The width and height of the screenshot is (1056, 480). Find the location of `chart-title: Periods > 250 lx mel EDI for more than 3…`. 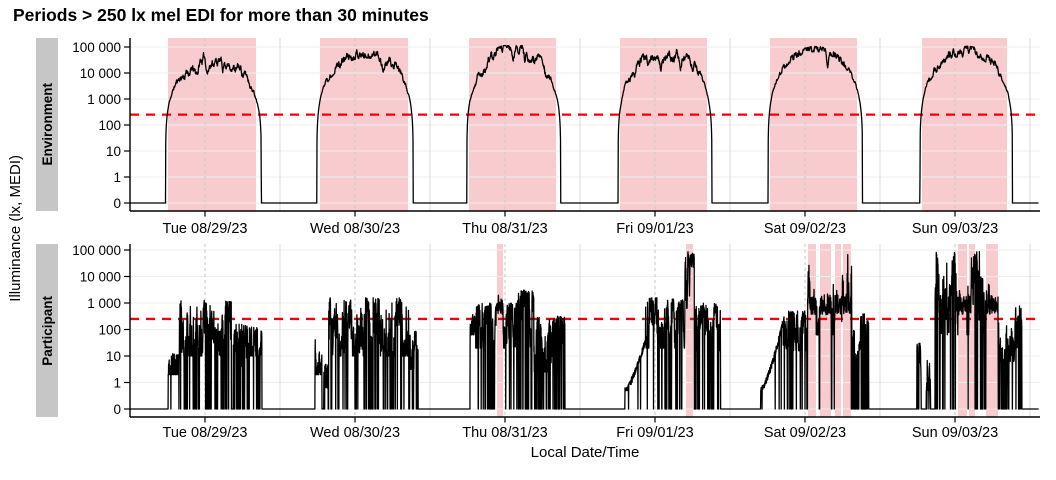

chart-title: Periods > 250 lx mel EDI for more than 3… is located at coordinates (221, 15).